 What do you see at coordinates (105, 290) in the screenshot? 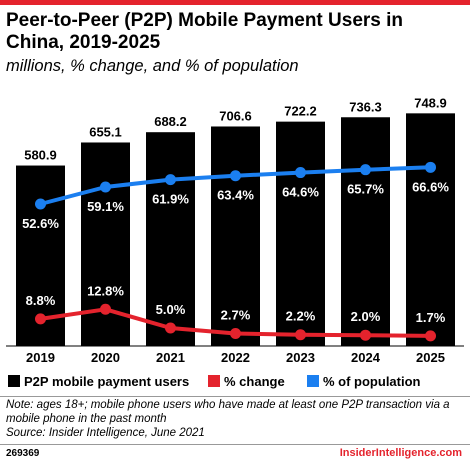
I see `change-label-2020: 12.8%` at bounding box center [105, 290].